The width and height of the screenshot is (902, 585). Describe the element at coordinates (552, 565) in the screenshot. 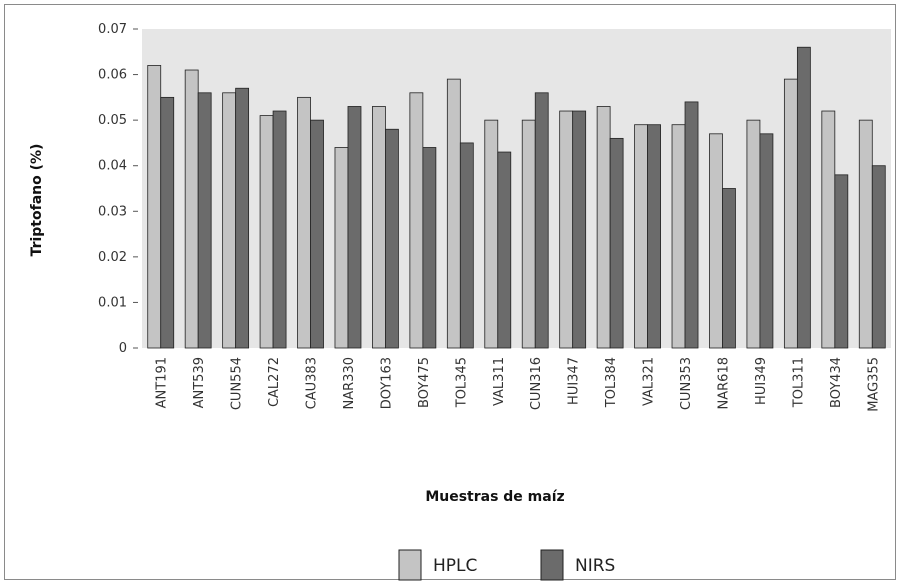

I see `legend-swatch-nirs` at that location.